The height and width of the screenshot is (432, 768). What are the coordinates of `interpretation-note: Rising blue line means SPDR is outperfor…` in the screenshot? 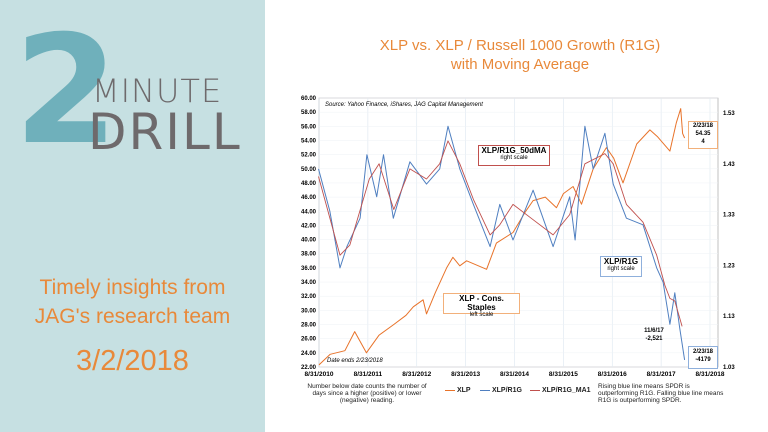 It's located at (661, 393).